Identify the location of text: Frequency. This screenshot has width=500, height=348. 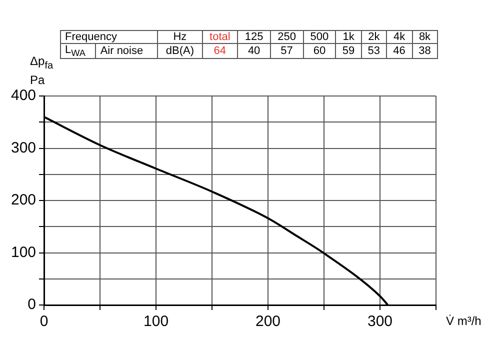
(109, 37).